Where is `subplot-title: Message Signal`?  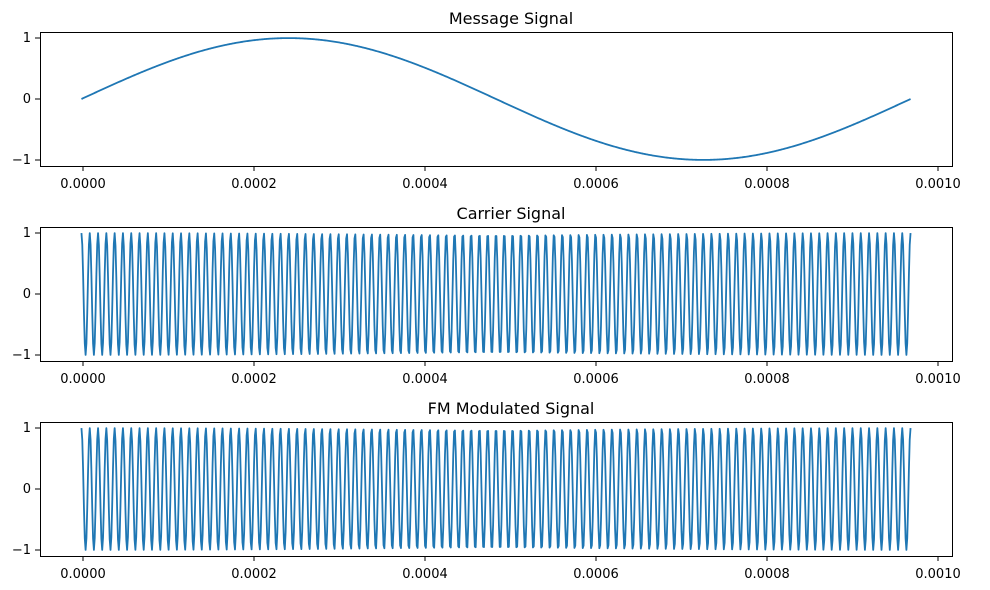
subplot-title: Message Signal is located at coordinates (511, 18).